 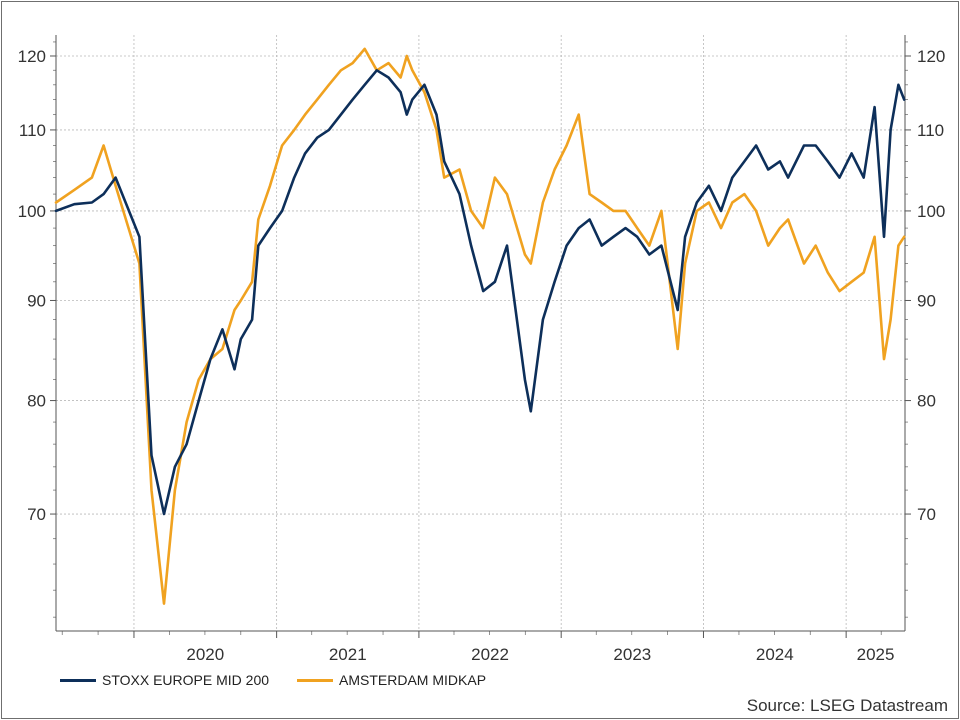 I want to click on y-tick-label-left: 100, so click(x=32, y=211).